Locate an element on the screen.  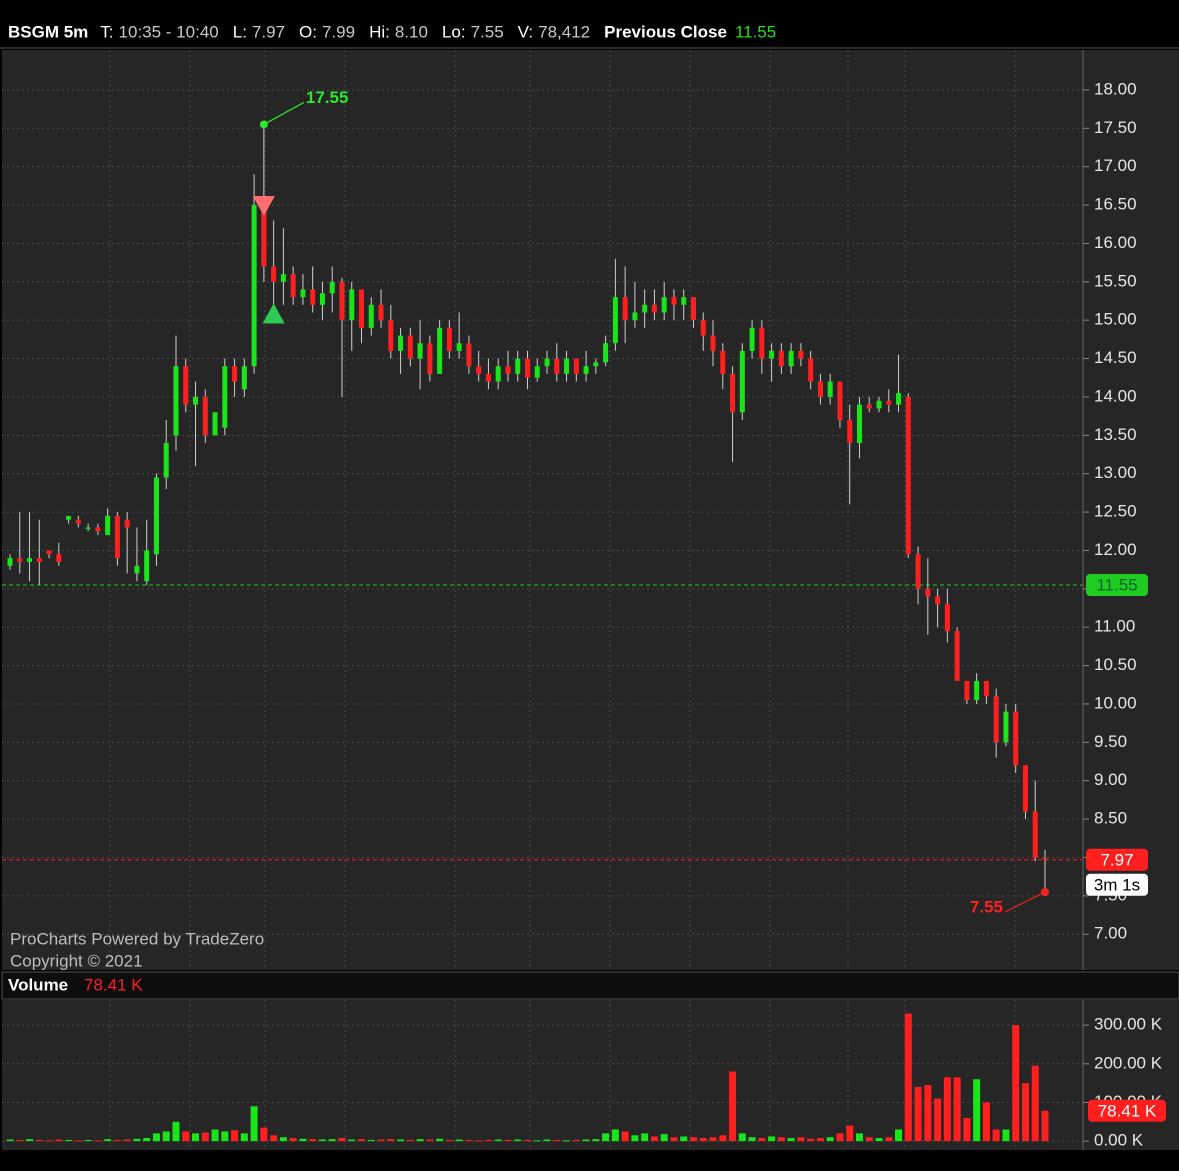
y-tick-label: 9.50 is located at coordinates (1110, 741).